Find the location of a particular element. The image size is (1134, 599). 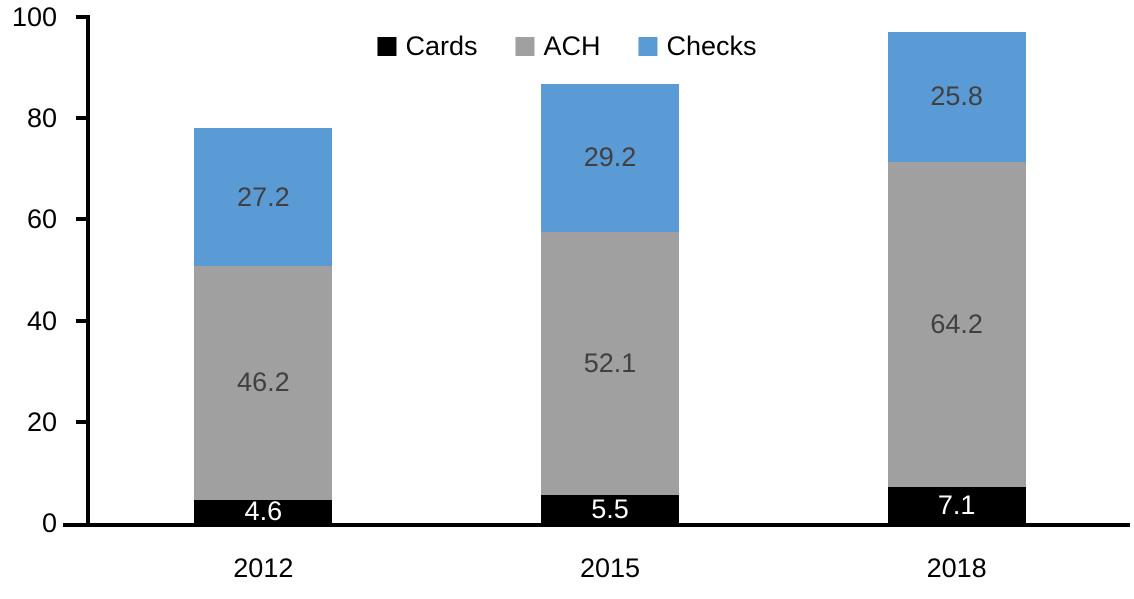

value-label-ach-2012: 46.2 is located at coordinates (263, 382).